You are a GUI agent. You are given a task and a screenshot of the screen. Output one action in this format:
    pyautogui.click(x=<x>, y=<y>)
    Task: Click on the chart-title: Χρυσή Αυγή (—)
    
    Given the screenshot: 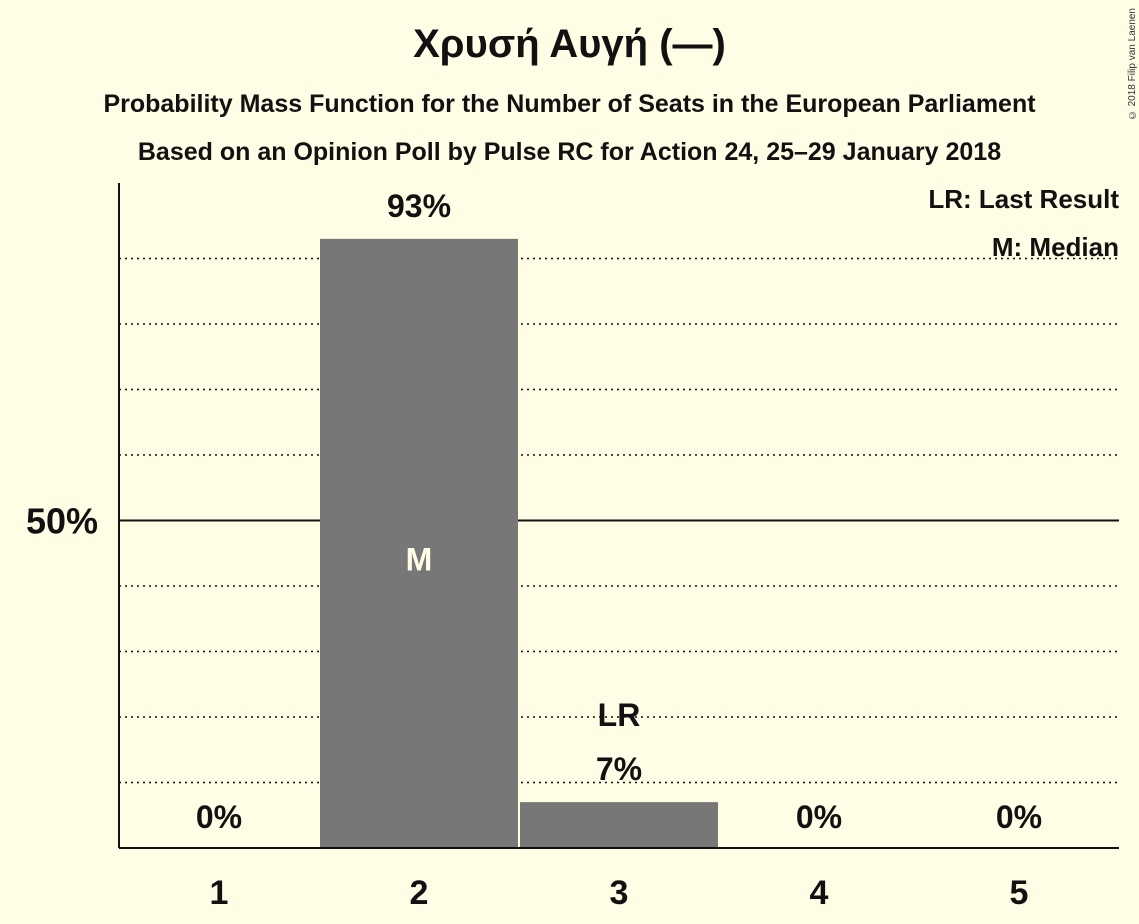 What is the action you would take?
    pyautogui.click(x=569, y=44)
    